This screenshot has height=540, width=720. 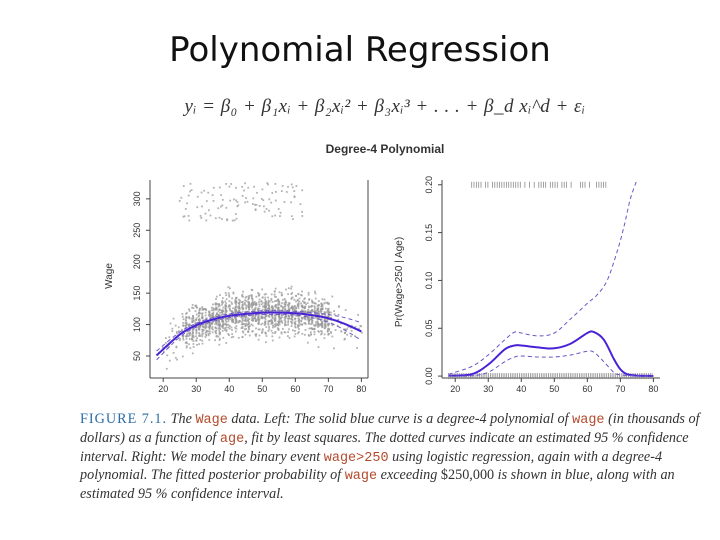 I want to click on x-tick-label: 80, so click(x=653, y=389).